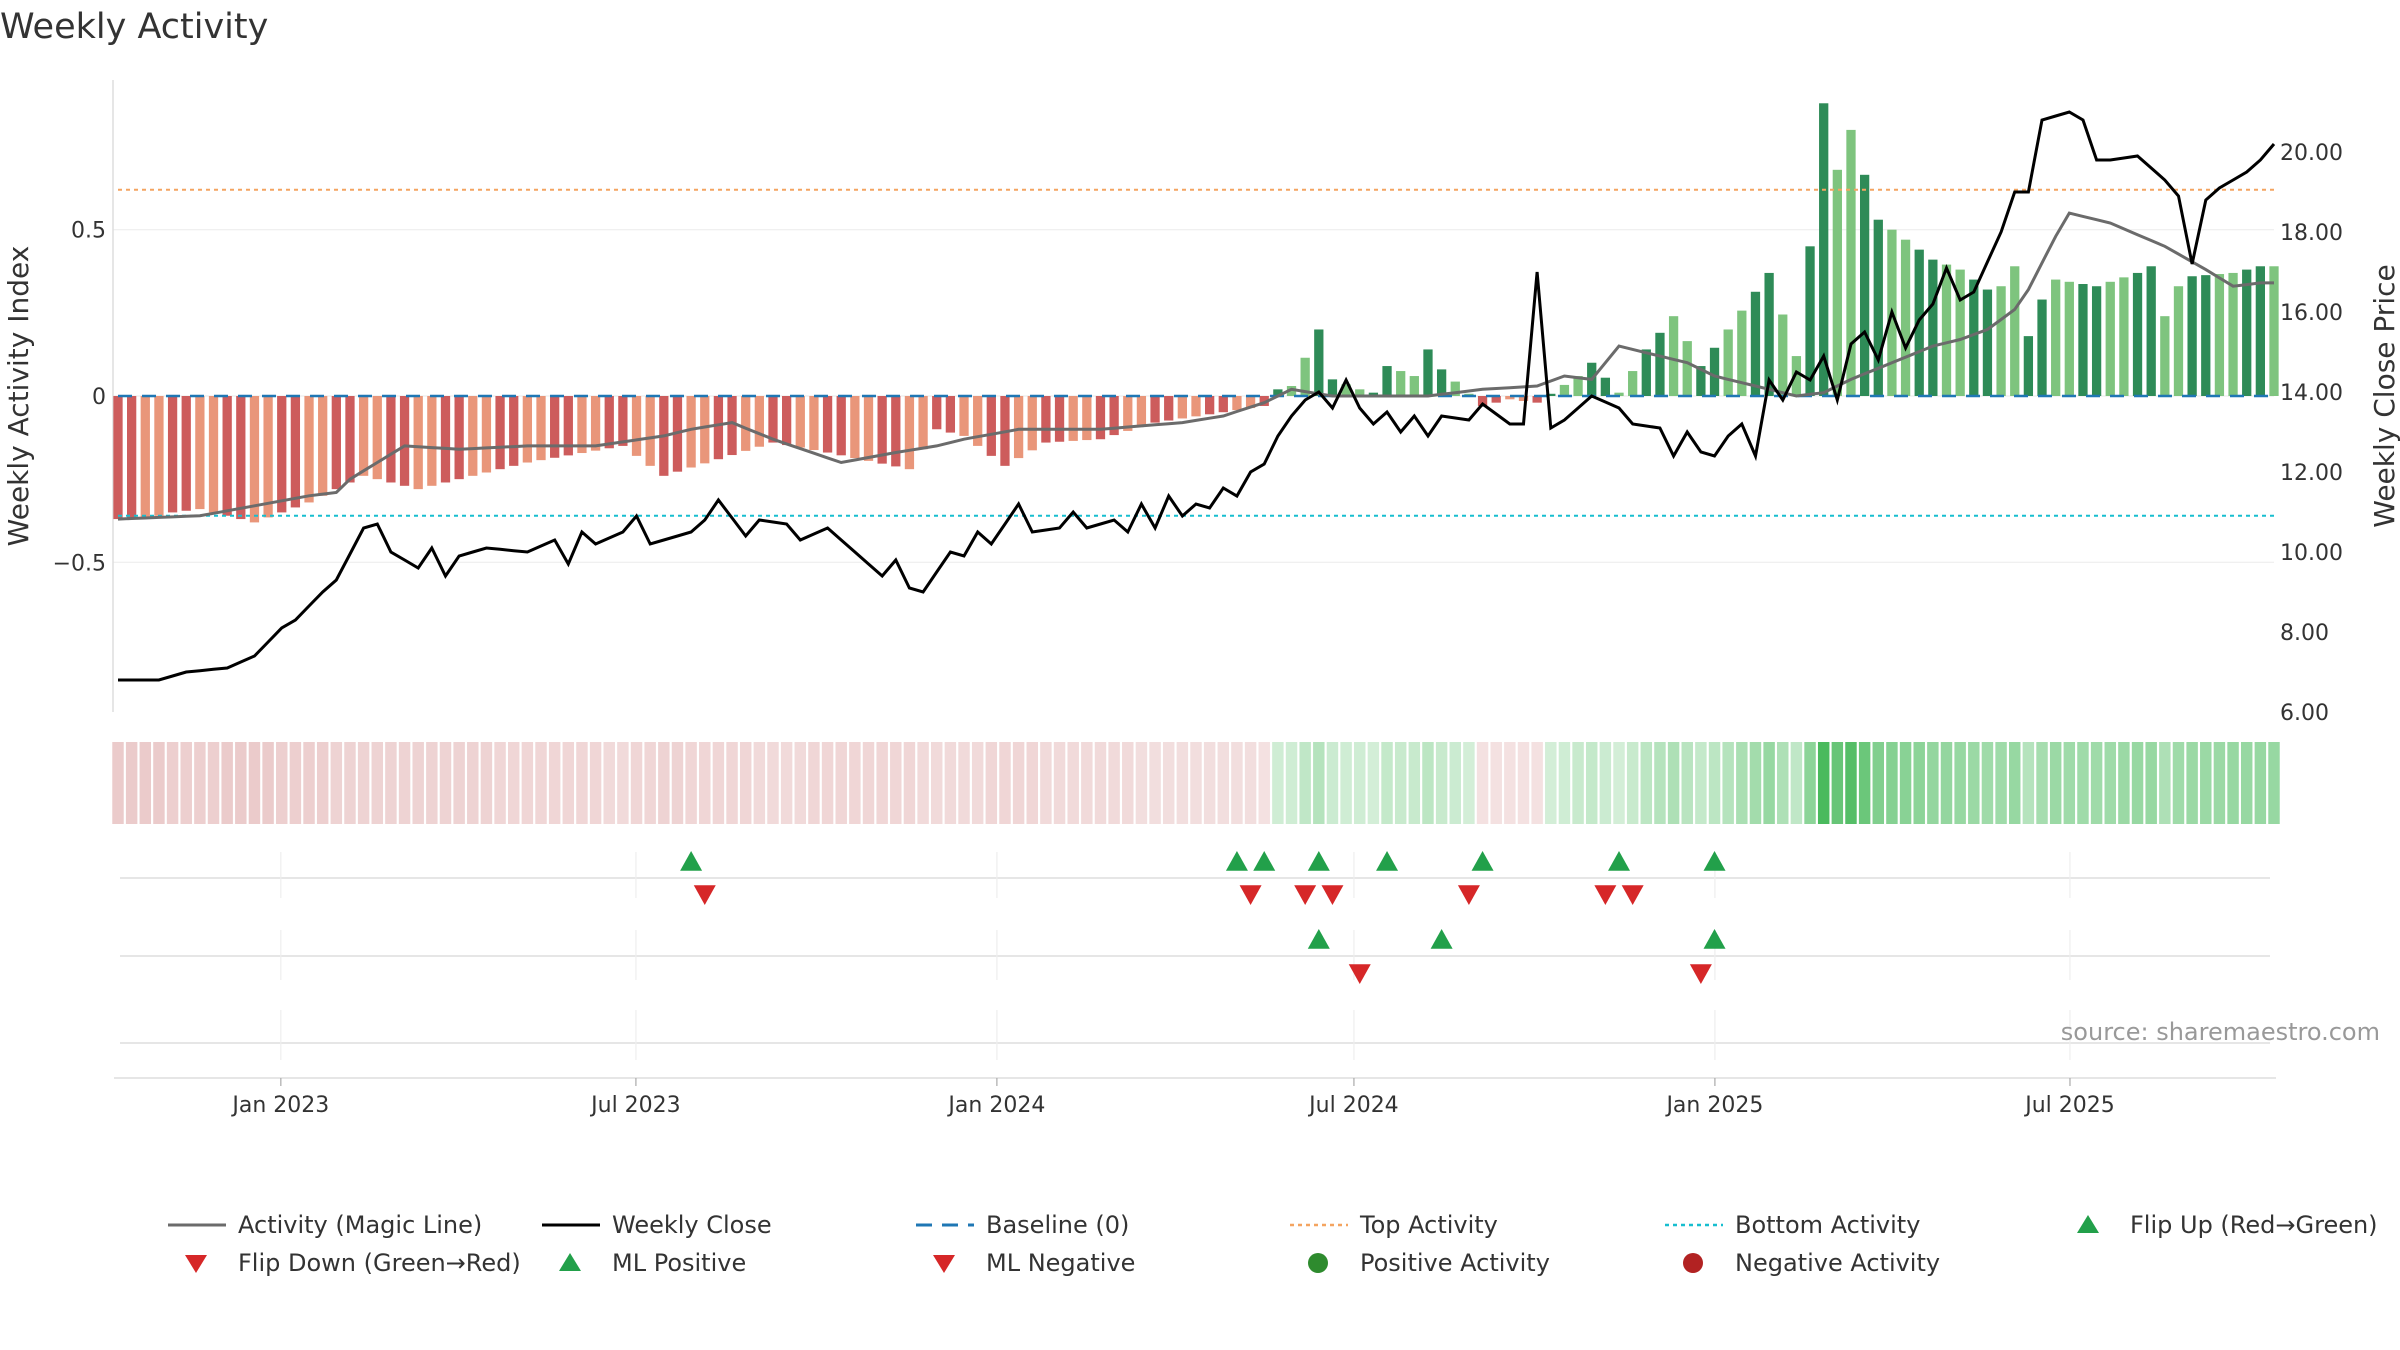 Image resolution: width=2400 pixels, height=1350 pixels. Describe the element at coordinates (1429, 1263) in the screenshot. I see `legend-item: Positive Activity` at that location.